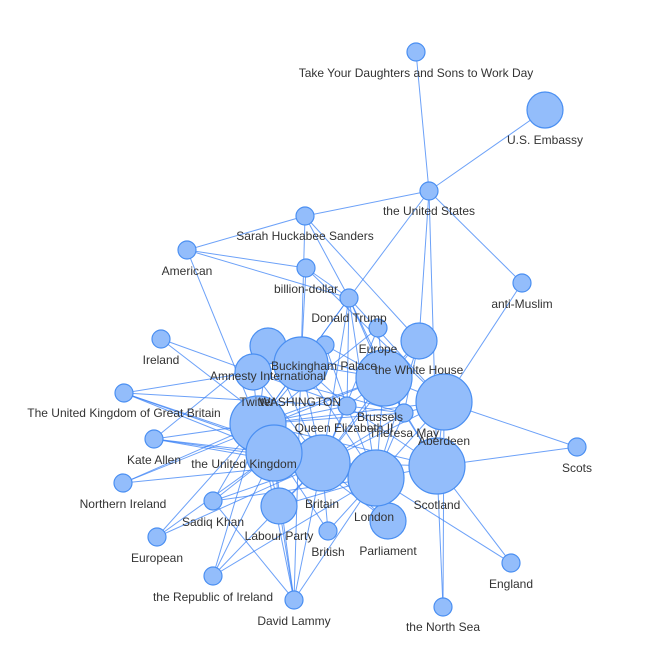  Describe the element at coordinates (157, 537) in the screenshot. I see `node-european` at that location.